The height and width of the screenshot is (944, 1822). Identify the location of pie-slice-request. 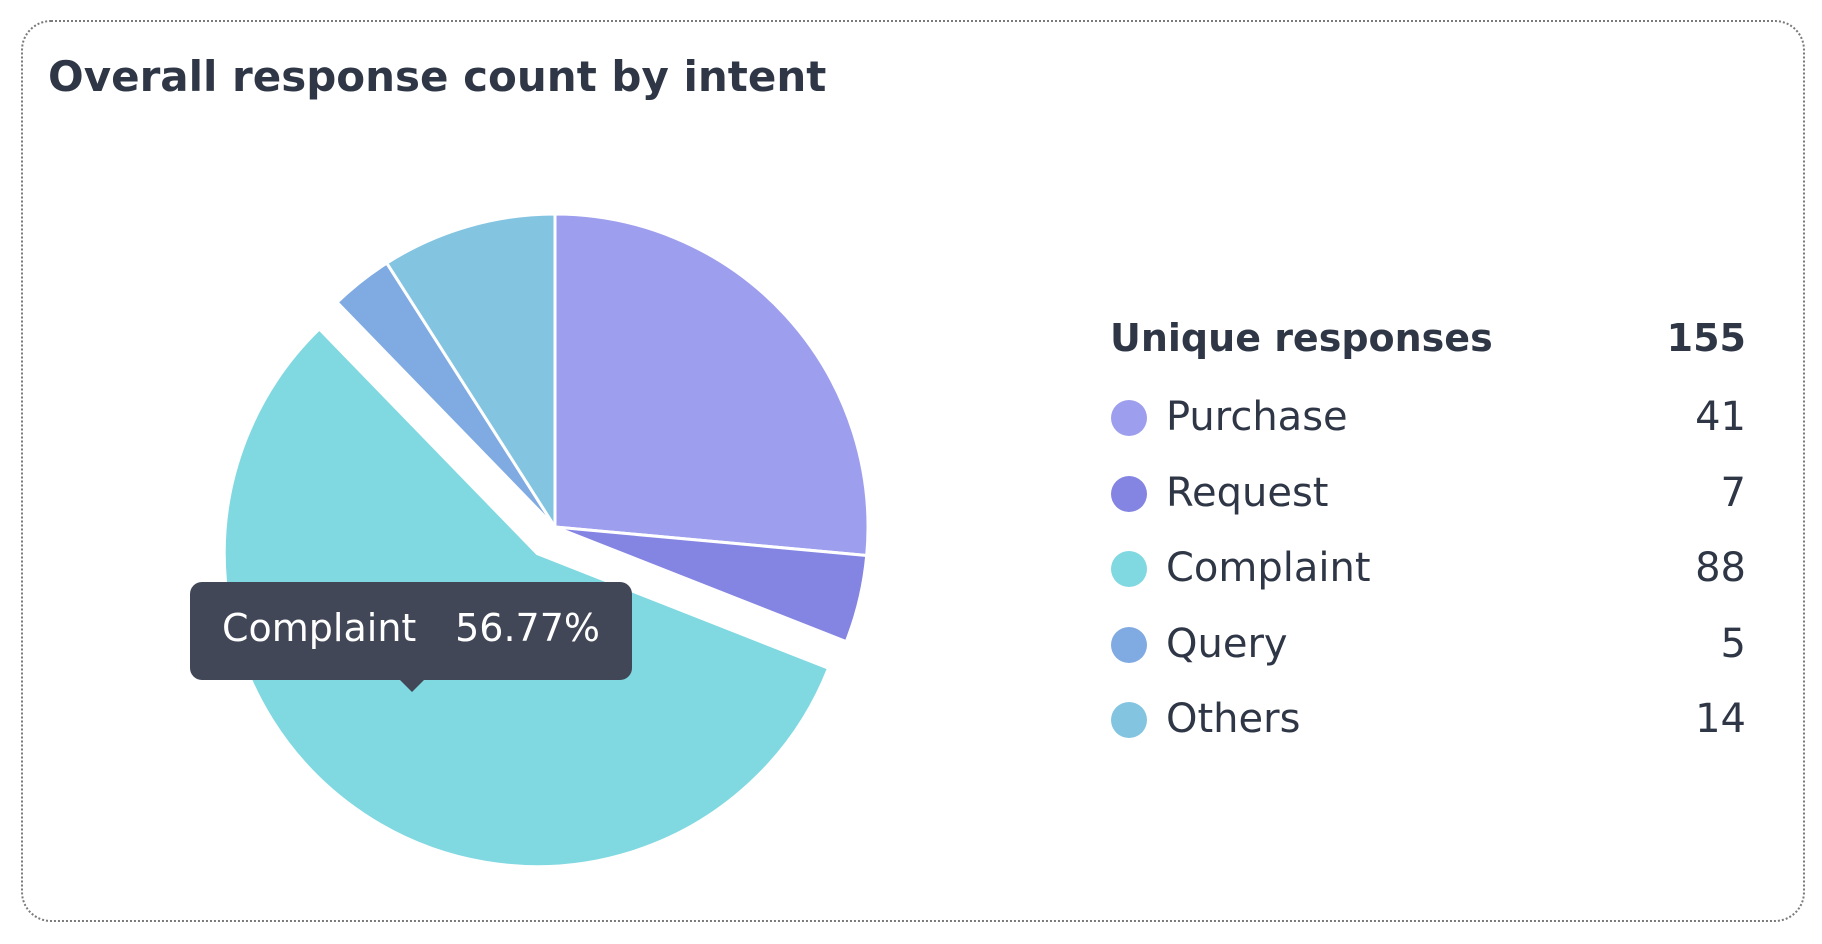
(711, 584).